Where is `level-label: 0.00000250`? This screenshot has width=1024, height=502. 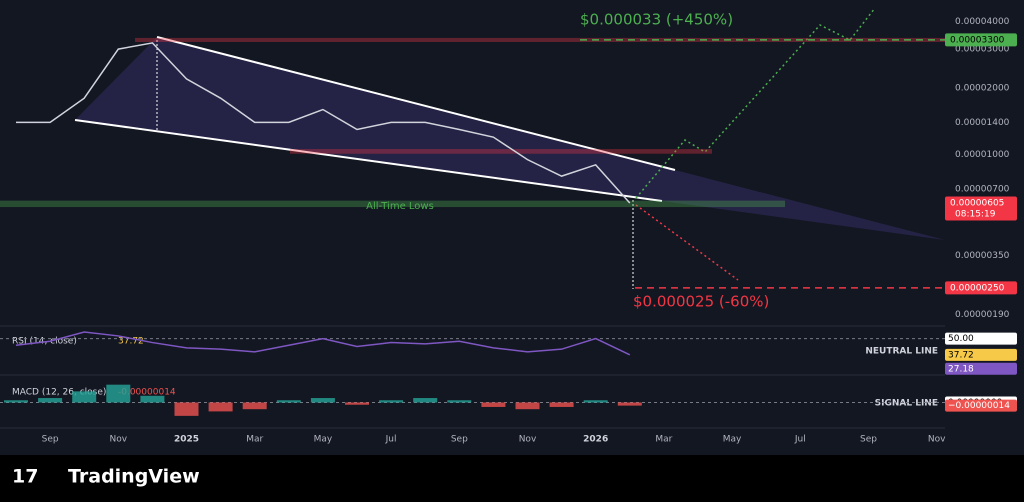
level-label: 0.00000250 is located at coordinates (977, 288).